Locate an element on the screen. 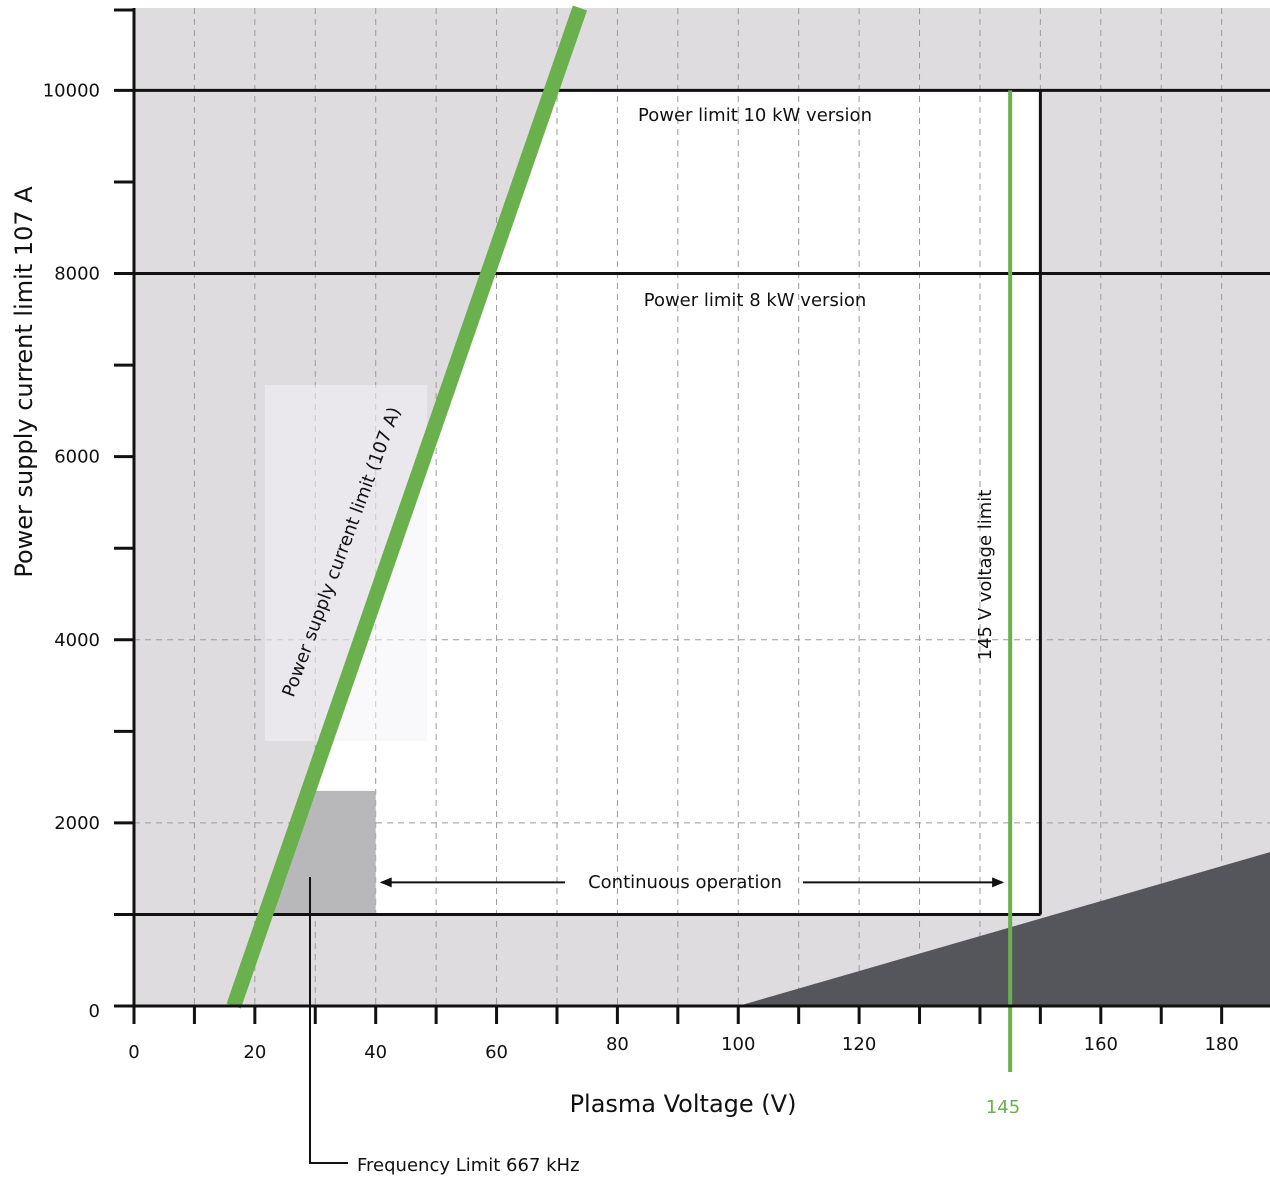 The width and height of the screenshot is (1270, 1184). y-tick-label: 6000 is located at coordinates (77, 457).